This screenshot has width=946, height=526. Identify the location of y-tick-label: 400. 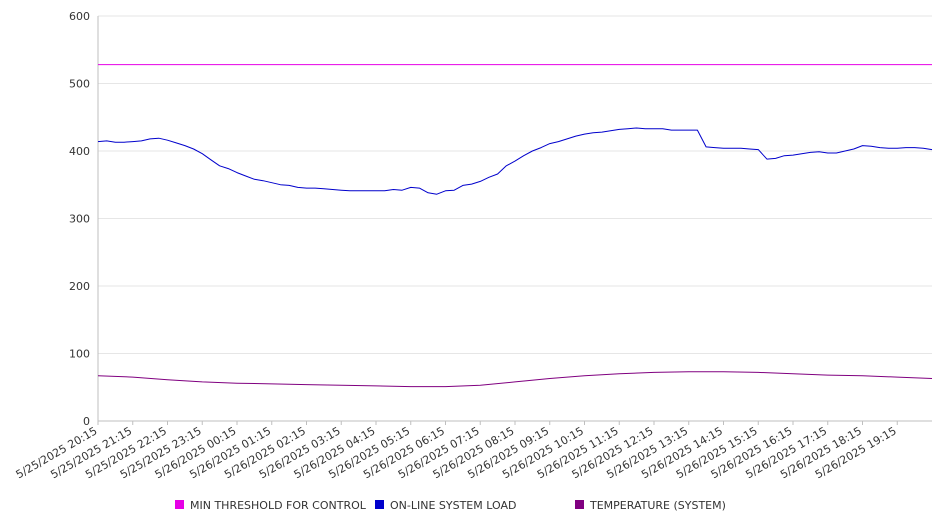
(79, 151).